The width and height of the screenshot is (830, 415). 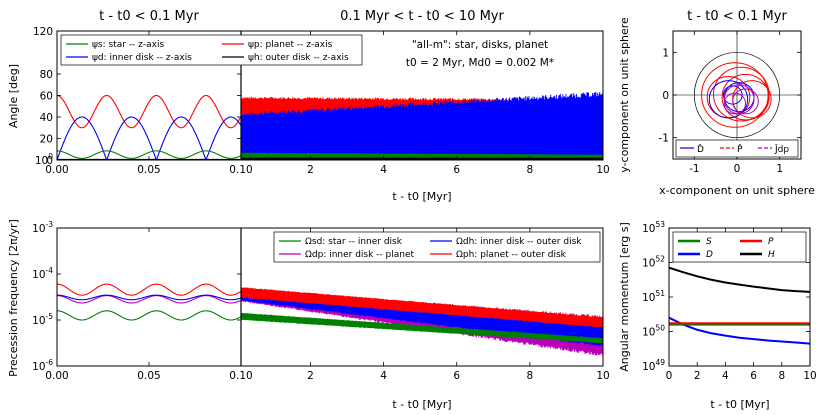 What do you see at coordinates (624, 95) in the screenshot?
I see `ylabel-unit-sphere: y-component on unit sphere` at bounding box center [624, 95].